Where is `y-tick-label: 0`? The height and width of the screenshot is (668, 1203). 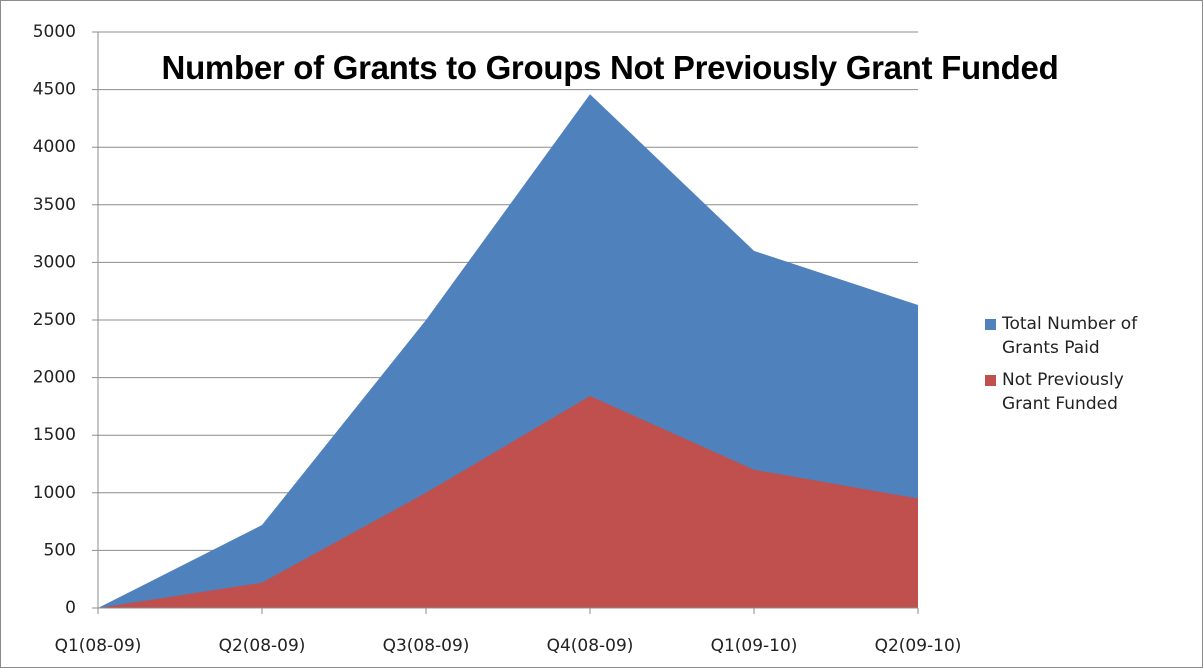
y-tick-label: 0 is located at coordinates (70, 608).